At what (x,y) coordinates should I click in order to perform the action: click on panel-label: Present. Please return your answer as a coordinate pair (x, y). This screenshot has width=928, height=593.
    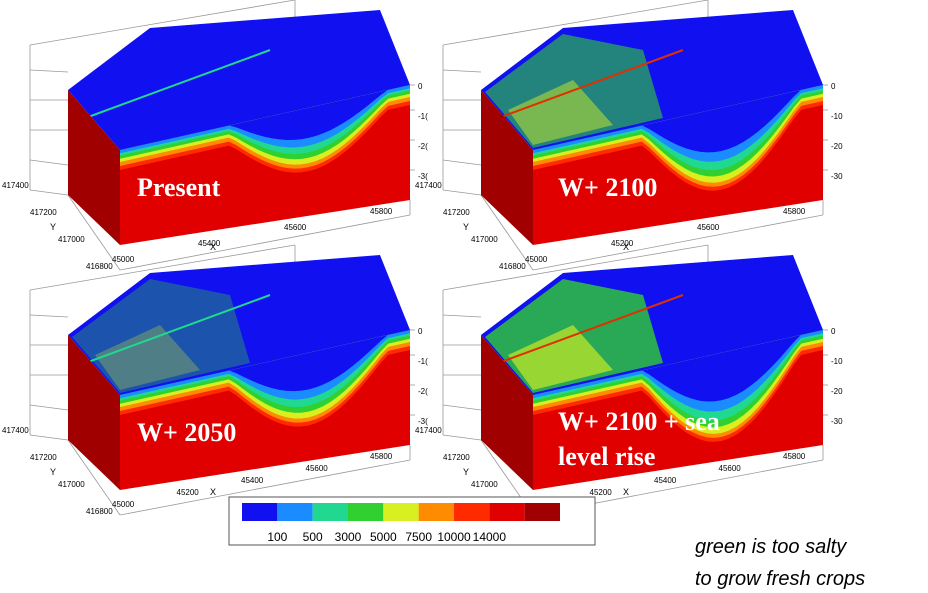
    Looking at the image, I should click on (179, 187).